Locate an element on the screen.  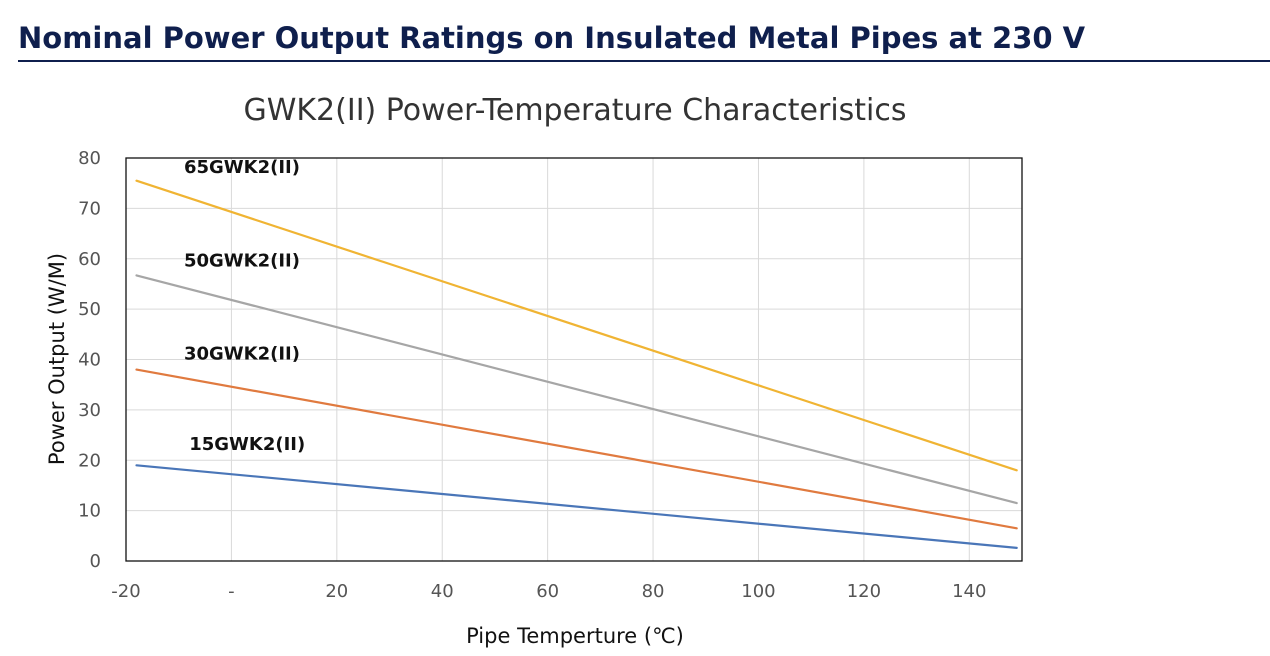
series-label: 50GWK2(II) is located at coordinates (242, 260).